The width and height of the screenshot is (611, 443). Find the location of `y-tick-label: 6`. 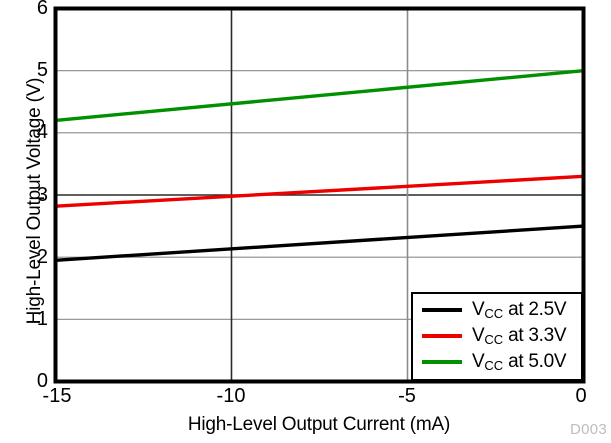

y-tick-label: 6 is located at coordinates (42, 9).